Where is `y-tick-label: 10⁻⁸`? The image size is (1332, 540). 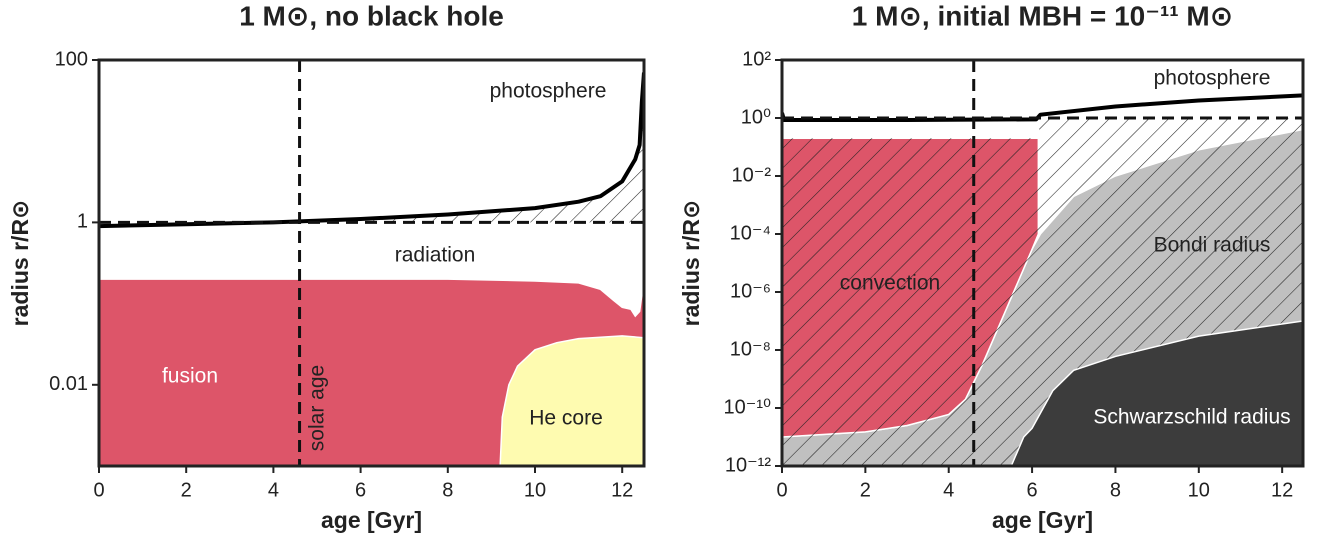 y-tick-label: 10⁻⁸ is located at coordinates (750, 349).